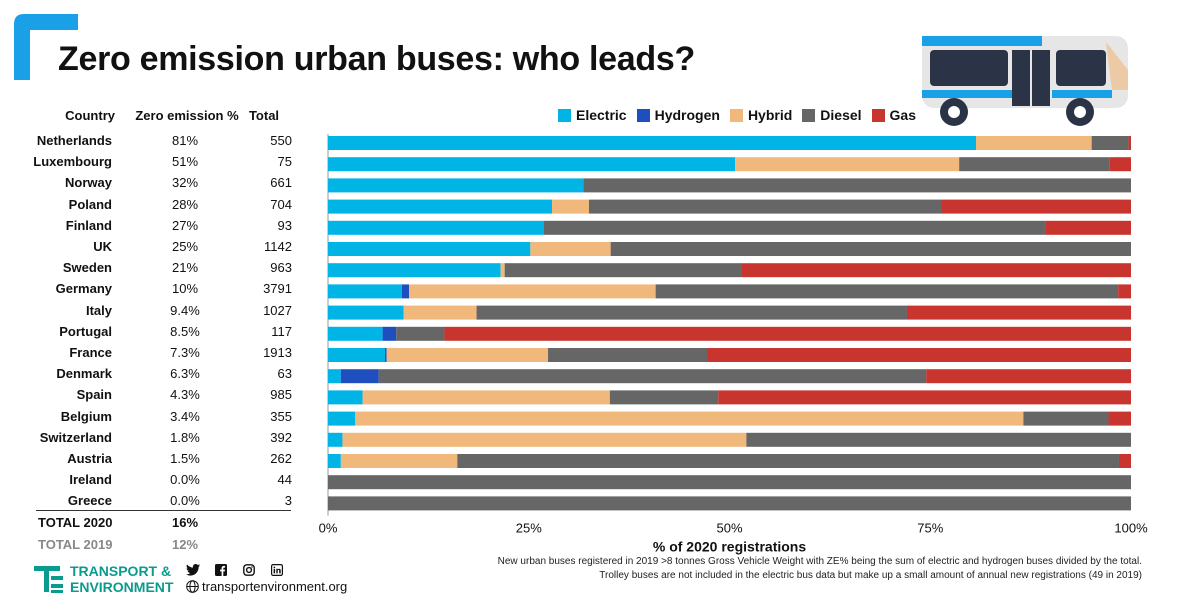 This screenshot has width=1200, height=600. What do you see at coordinates (284, 162) in the screenshot?
I see `total-registrations: 75` at bounding box center [284, 162].